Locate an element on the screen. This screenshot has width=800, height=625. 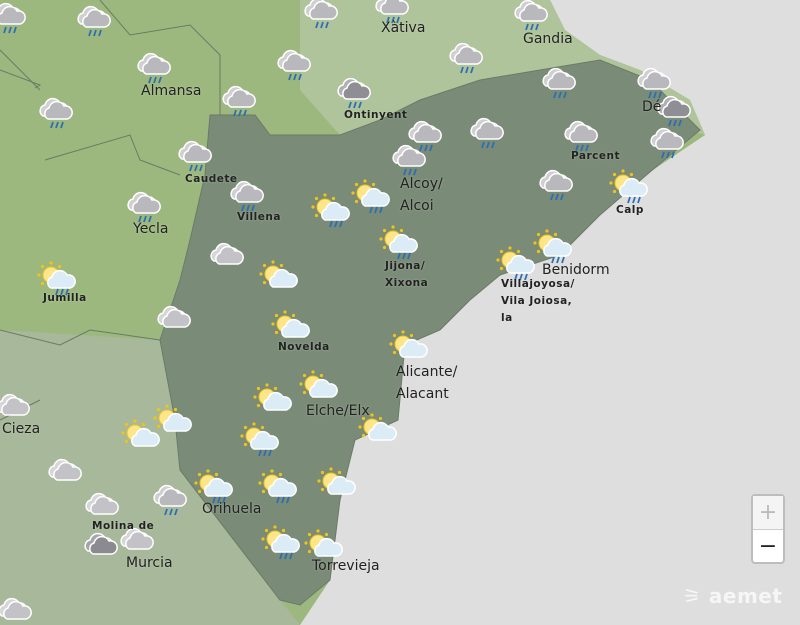
place-label: Orihuela is located at coordinates (232, 509).